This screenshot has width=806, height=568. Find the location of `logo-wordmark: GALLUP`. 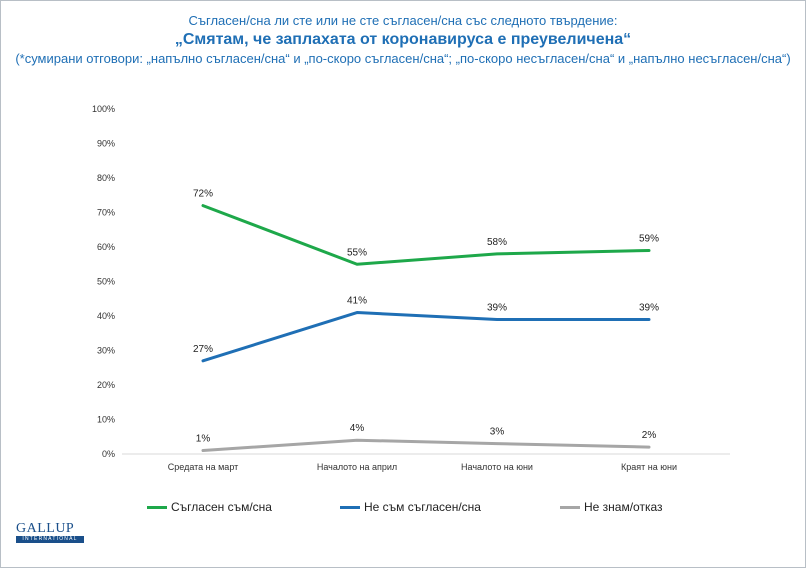

logo-wordmark: GALLUP is located at coordinates (45, 528).